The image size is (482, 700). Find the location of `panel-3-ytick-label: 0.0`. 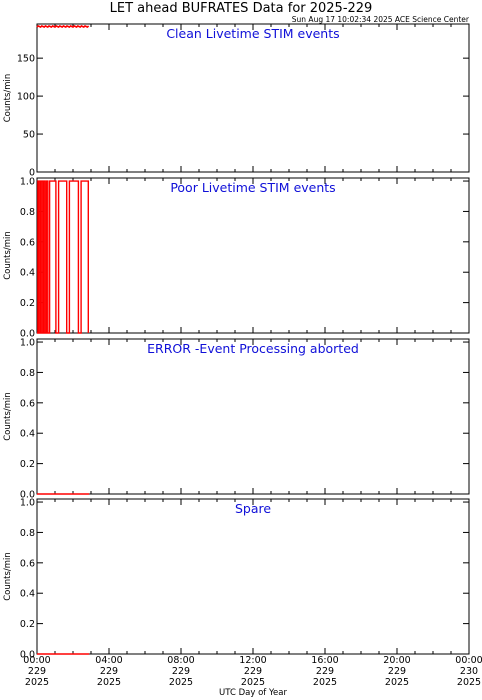

panel-3-ytick-label: 0.0 is located at coordinates (27, 495).